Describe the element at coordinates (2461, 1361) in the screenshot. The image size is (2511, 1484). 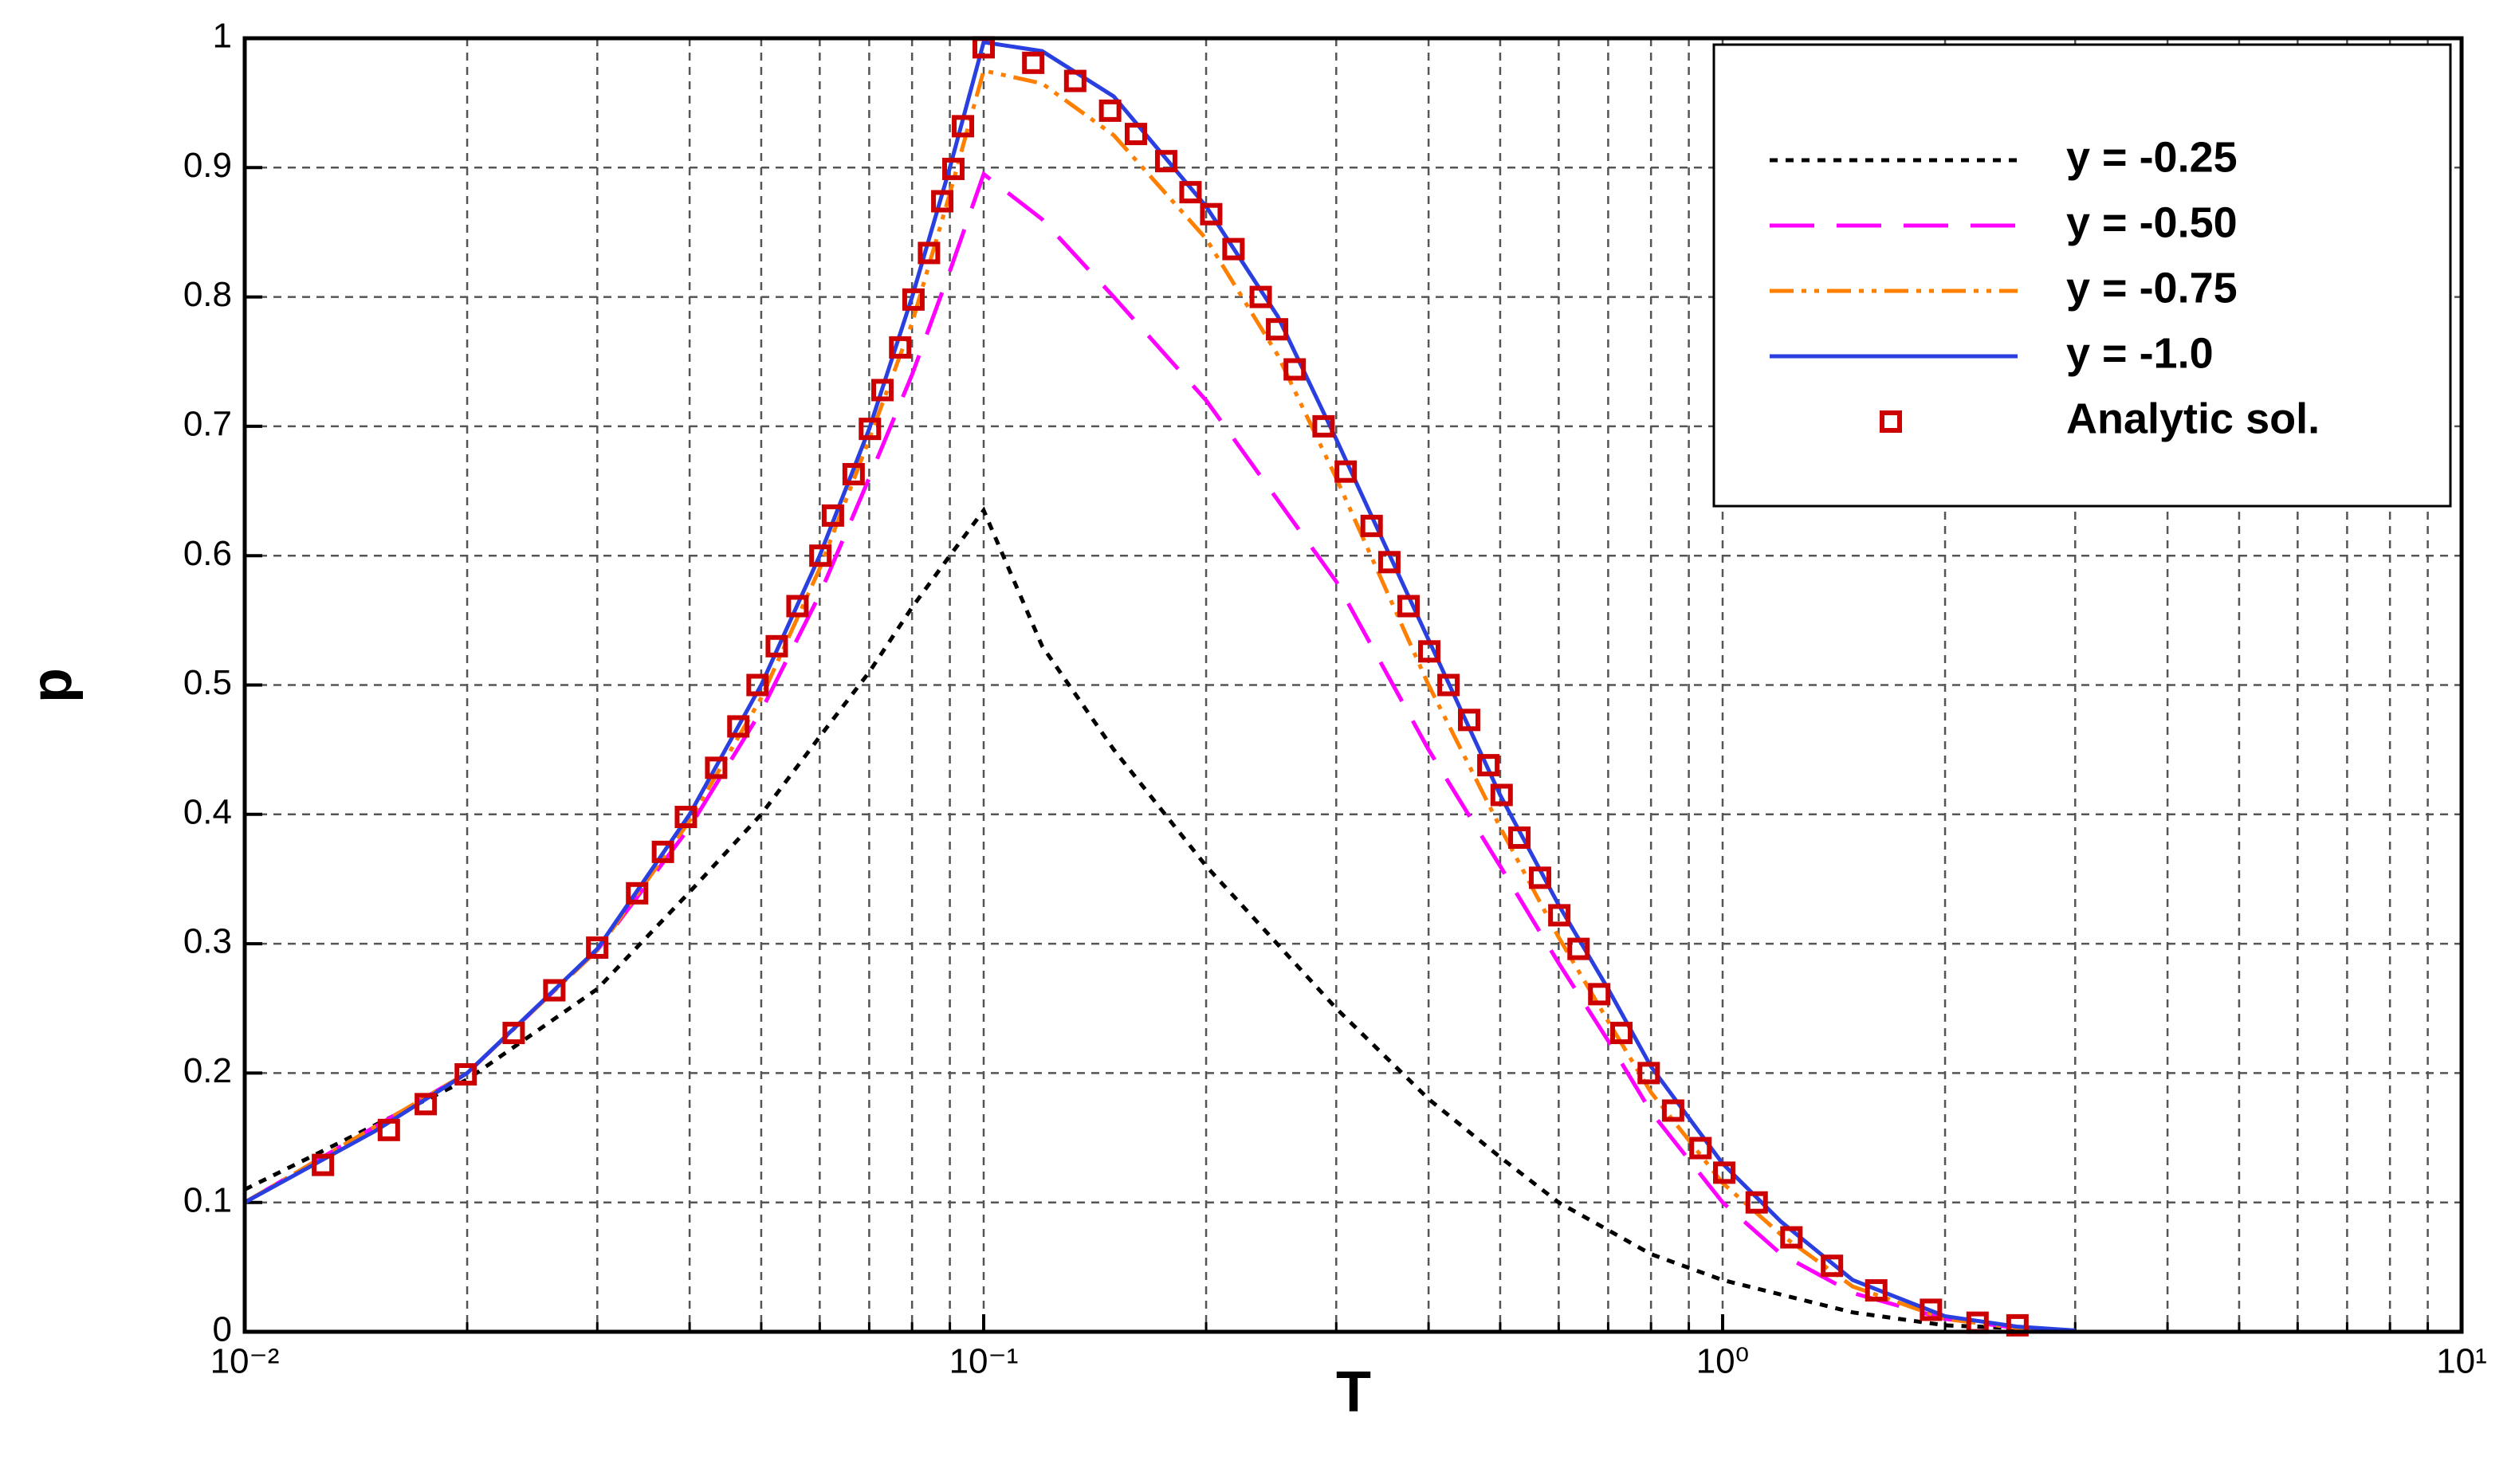
I see `x-tick-label: 10¹` at that location.